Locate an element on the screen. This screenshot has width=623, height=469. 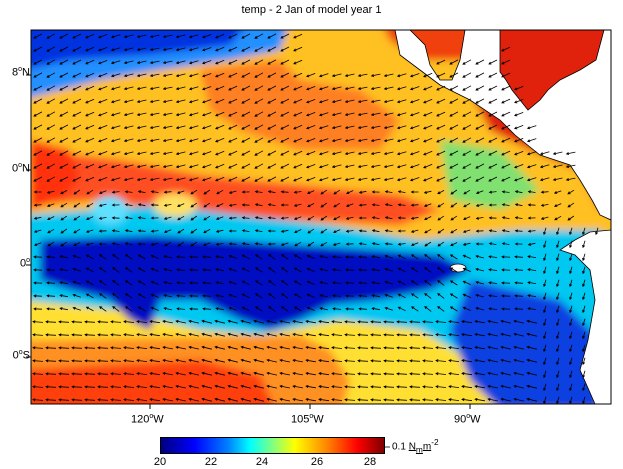
equatorial-cold-tongue is located at coordinates (255, 282).